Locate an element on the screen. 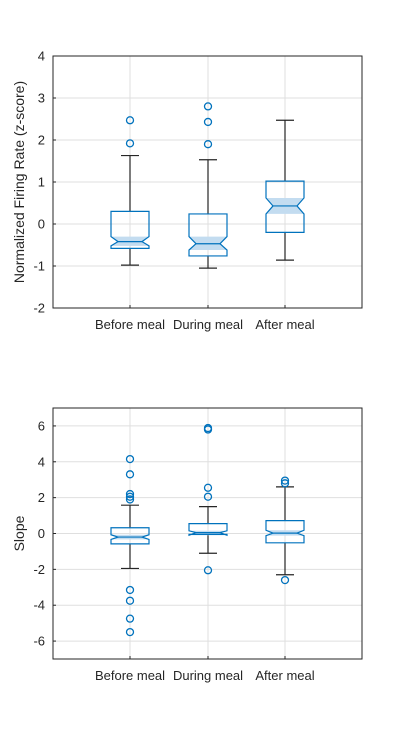 The image size is (401, 742). y-tick-label: 3 is located at coordinates (41, 98).